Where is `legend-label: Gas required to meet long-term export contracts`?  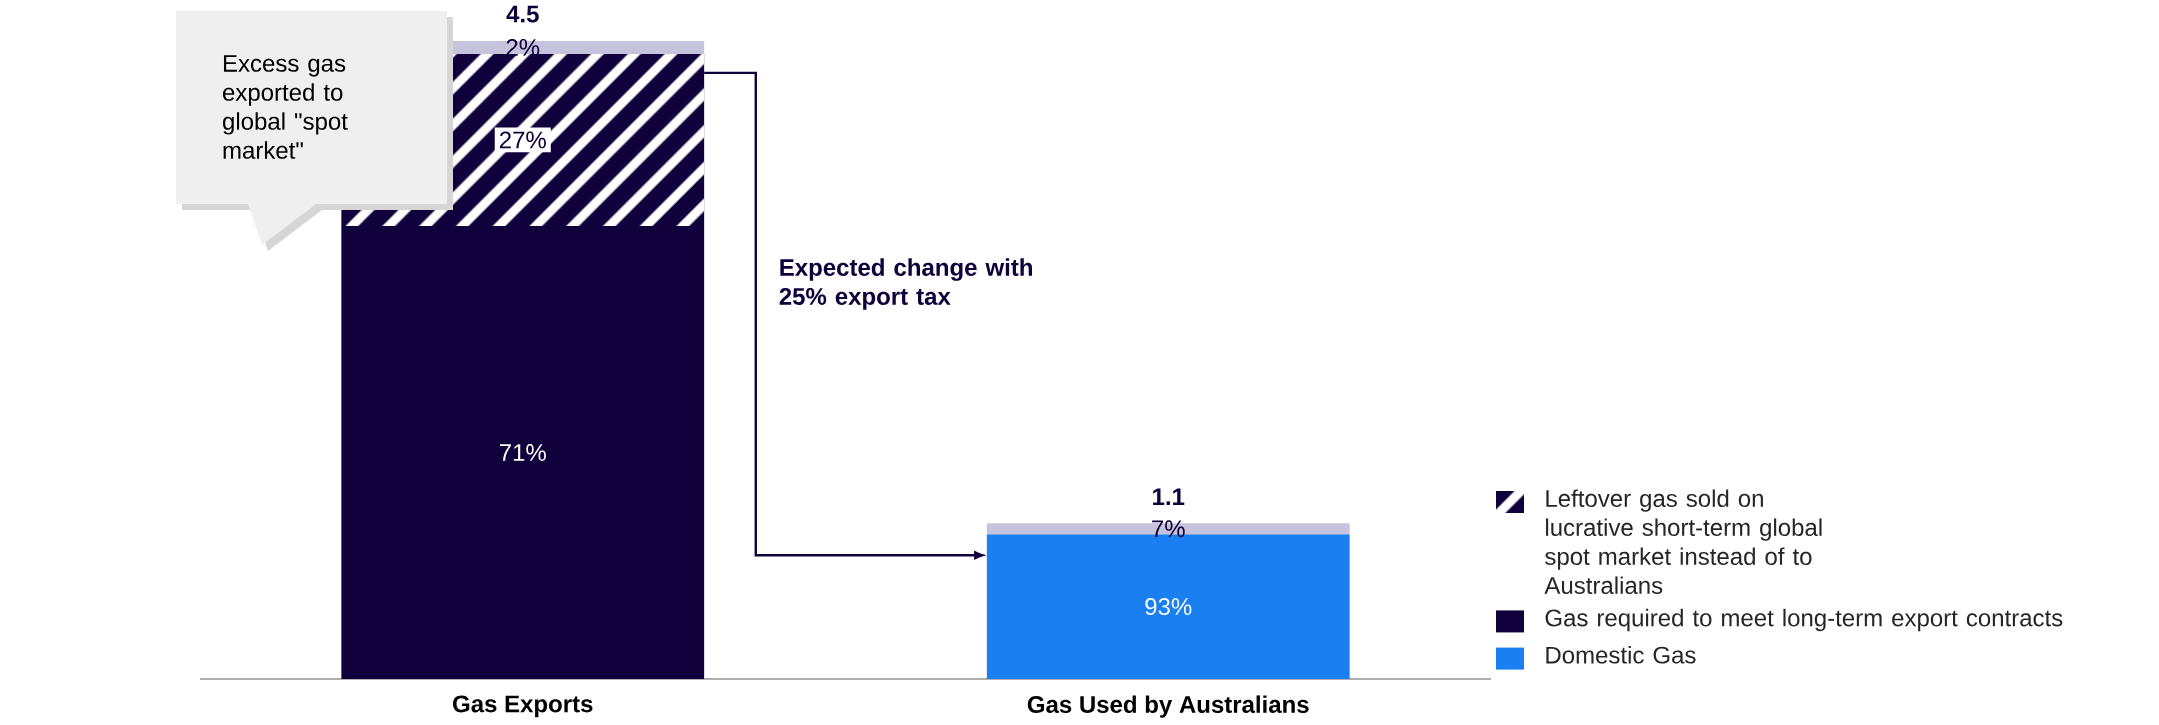
legend-label: Gas required to meet long-term export contracts is located at coordinates (1804, 620).